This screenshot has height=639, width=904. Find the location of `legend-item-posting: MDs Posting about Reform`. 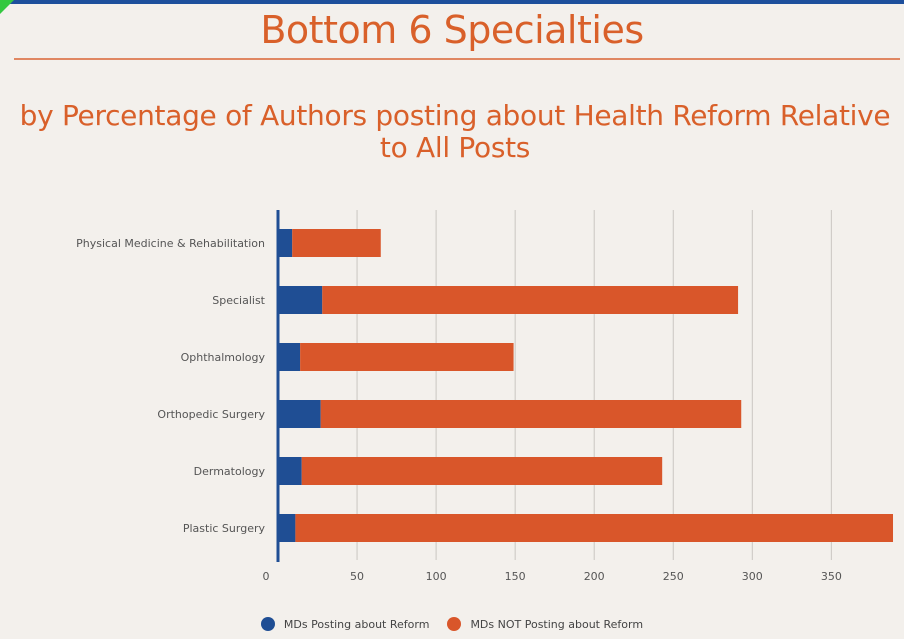

legend-item-posting: MDs Posting about Reform is located at coordinates (345, 624).